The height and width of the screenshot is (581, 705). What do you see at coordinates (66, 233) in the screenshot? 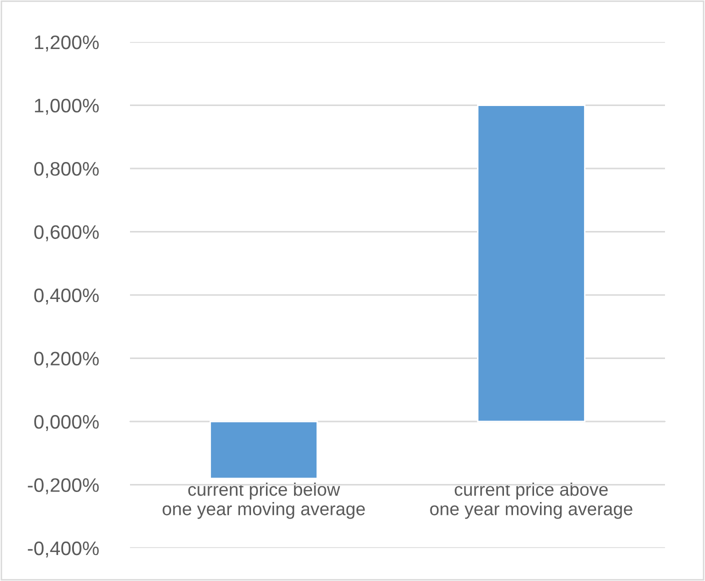
I see `y-tick-label: 0,600%` at bounding box center [66, 233].